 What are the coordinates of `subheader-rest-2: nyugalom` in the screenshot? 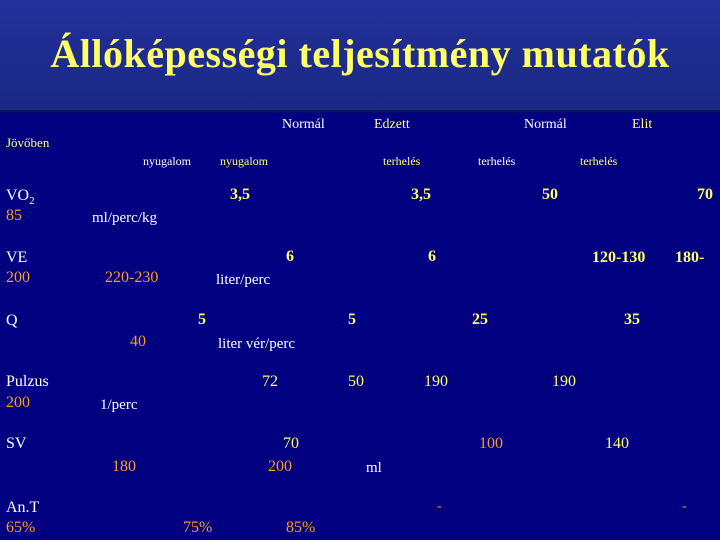 It's located at (244, 161).